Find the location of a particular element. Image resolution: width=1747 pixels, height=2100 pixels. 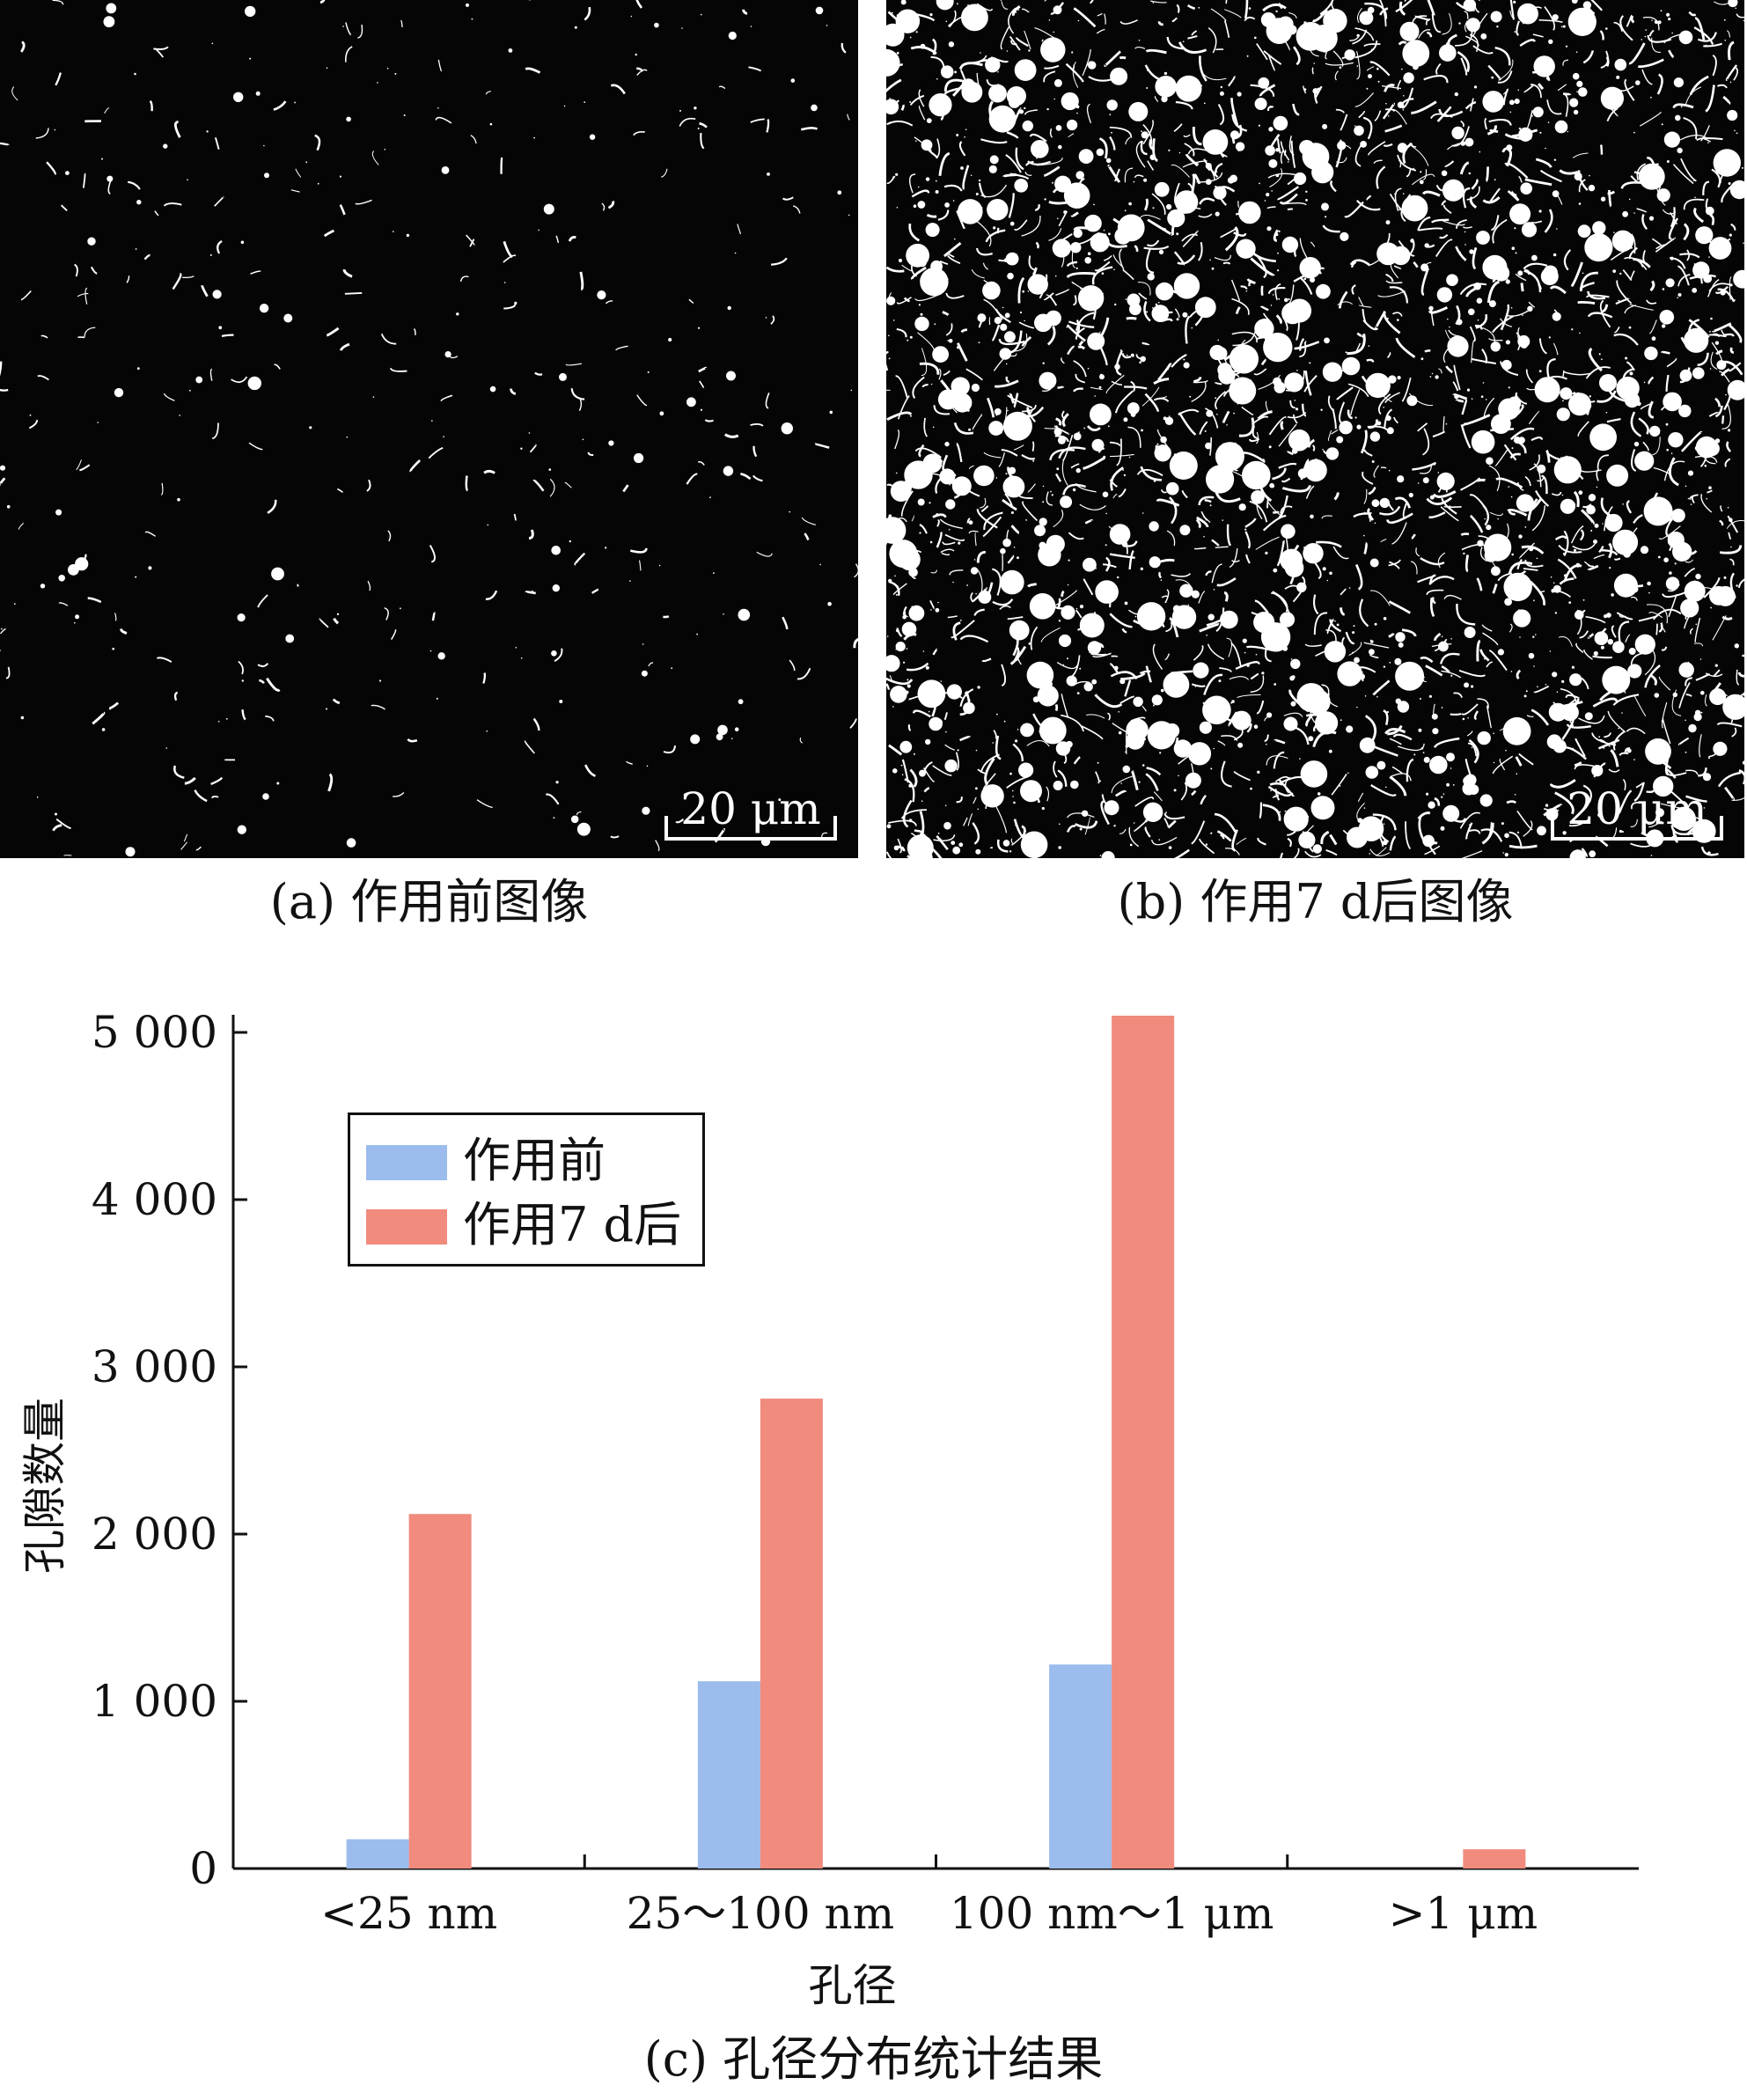

legend-label-after: 作用7 d后 is located at coordinates (572, 1224).